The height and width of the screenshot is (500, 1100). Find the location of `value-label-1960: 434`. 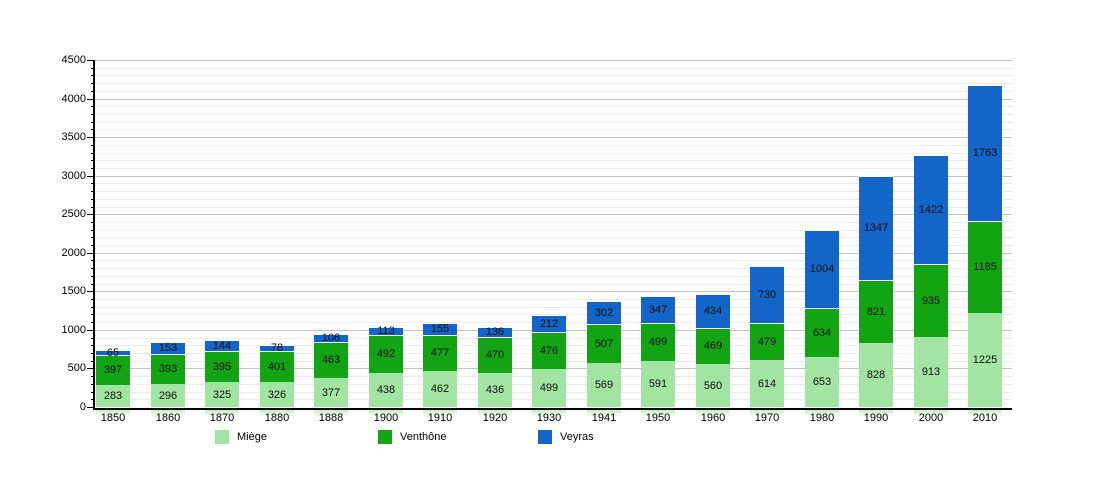

value-label-1960: 434 is located at coordinates (713, 311).